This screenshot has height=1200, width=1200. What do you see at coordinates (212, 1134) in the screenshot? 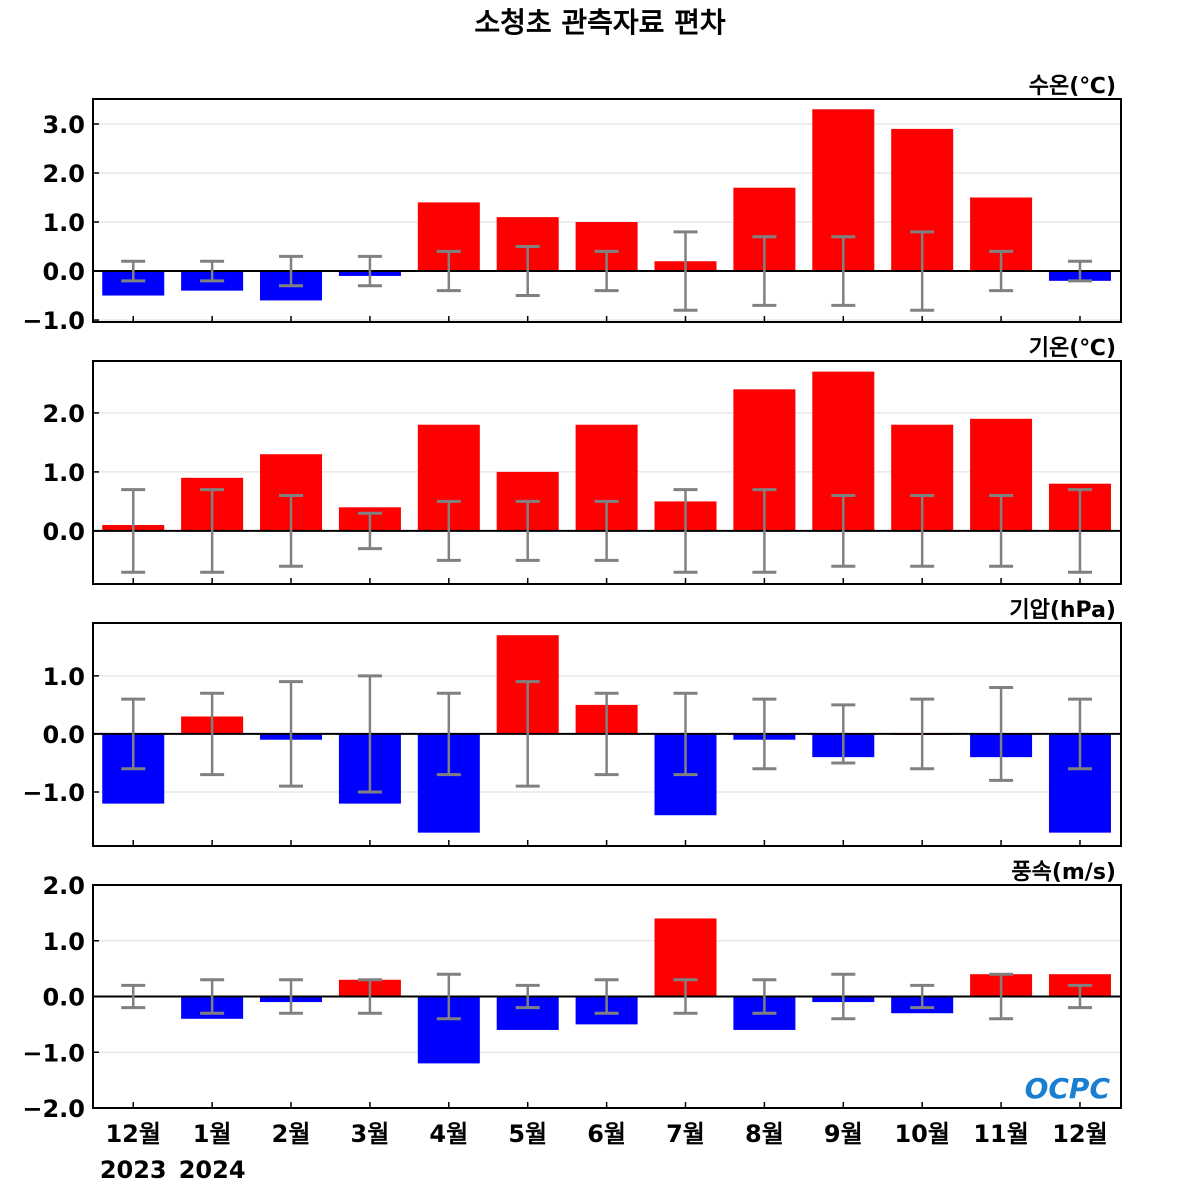
I see `x-tick-label: 1월` at bounding box center [212, 1134].